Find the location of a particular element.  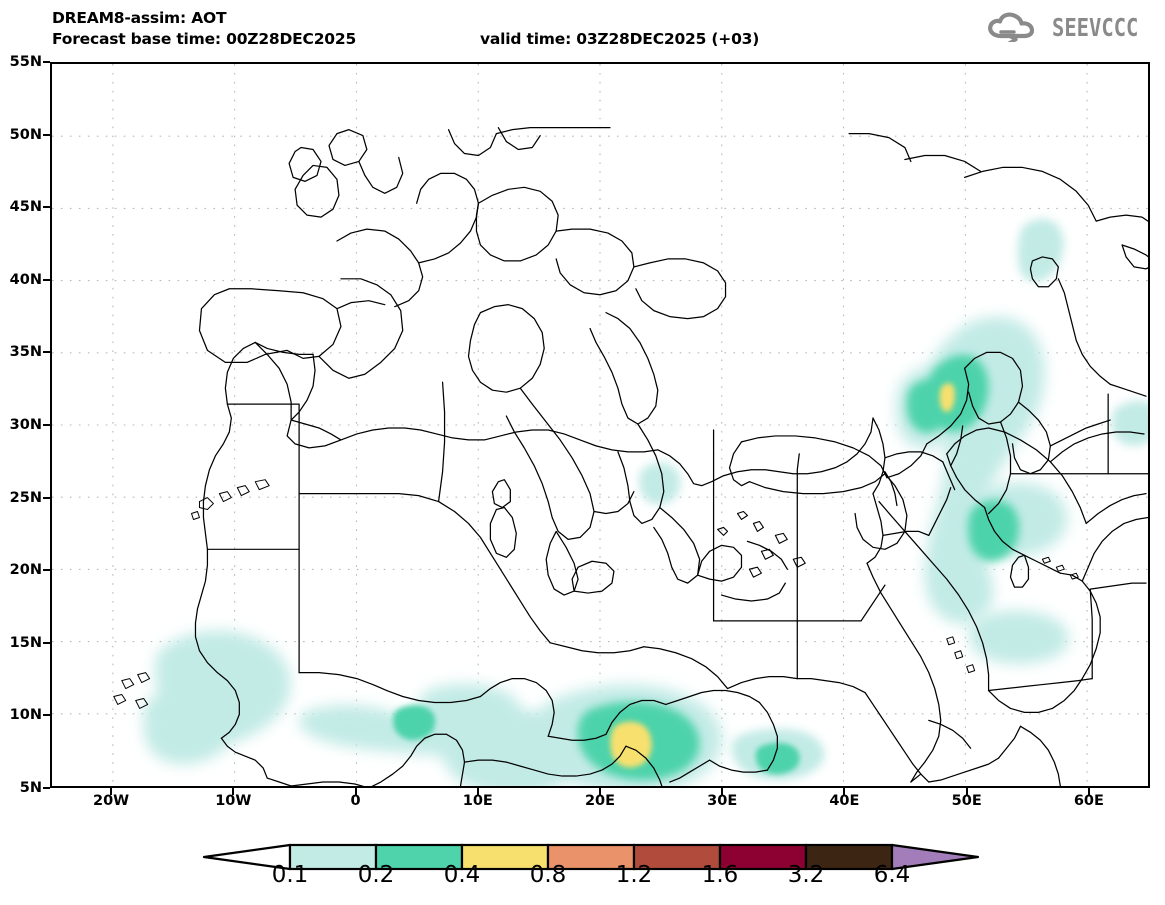

x-axis-label-30e: 30E is located at coordinates (722, 801).